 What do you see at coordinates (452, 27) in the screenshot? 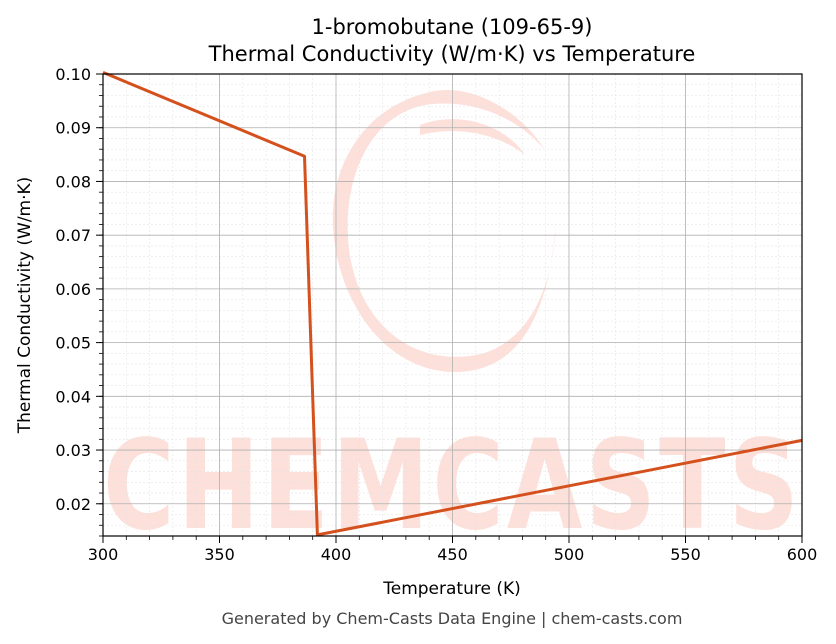
I see `chart-title: 1-bromobutane (109-65-9)` at bounding box center [452, 27].